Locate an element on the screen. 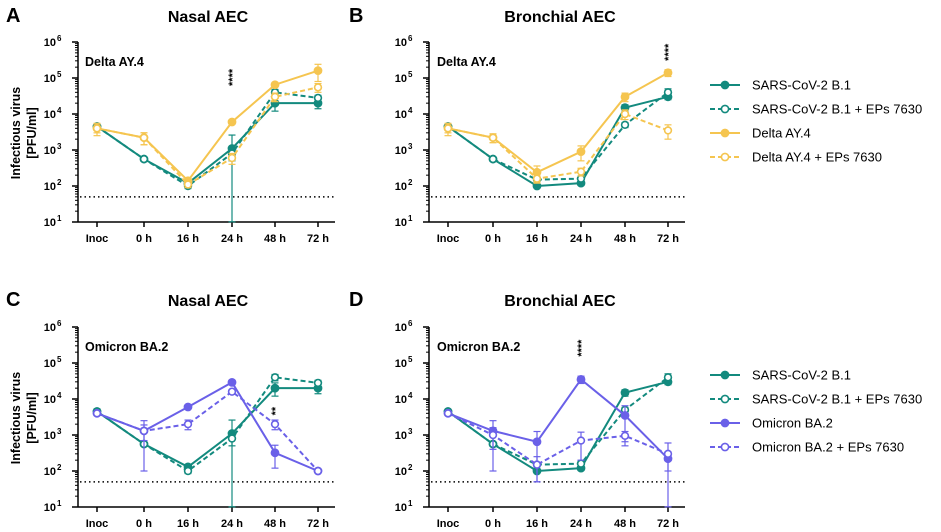  legend-label: Omicron BA.2 + EPs 7630 is located at coordinates (828, 447).